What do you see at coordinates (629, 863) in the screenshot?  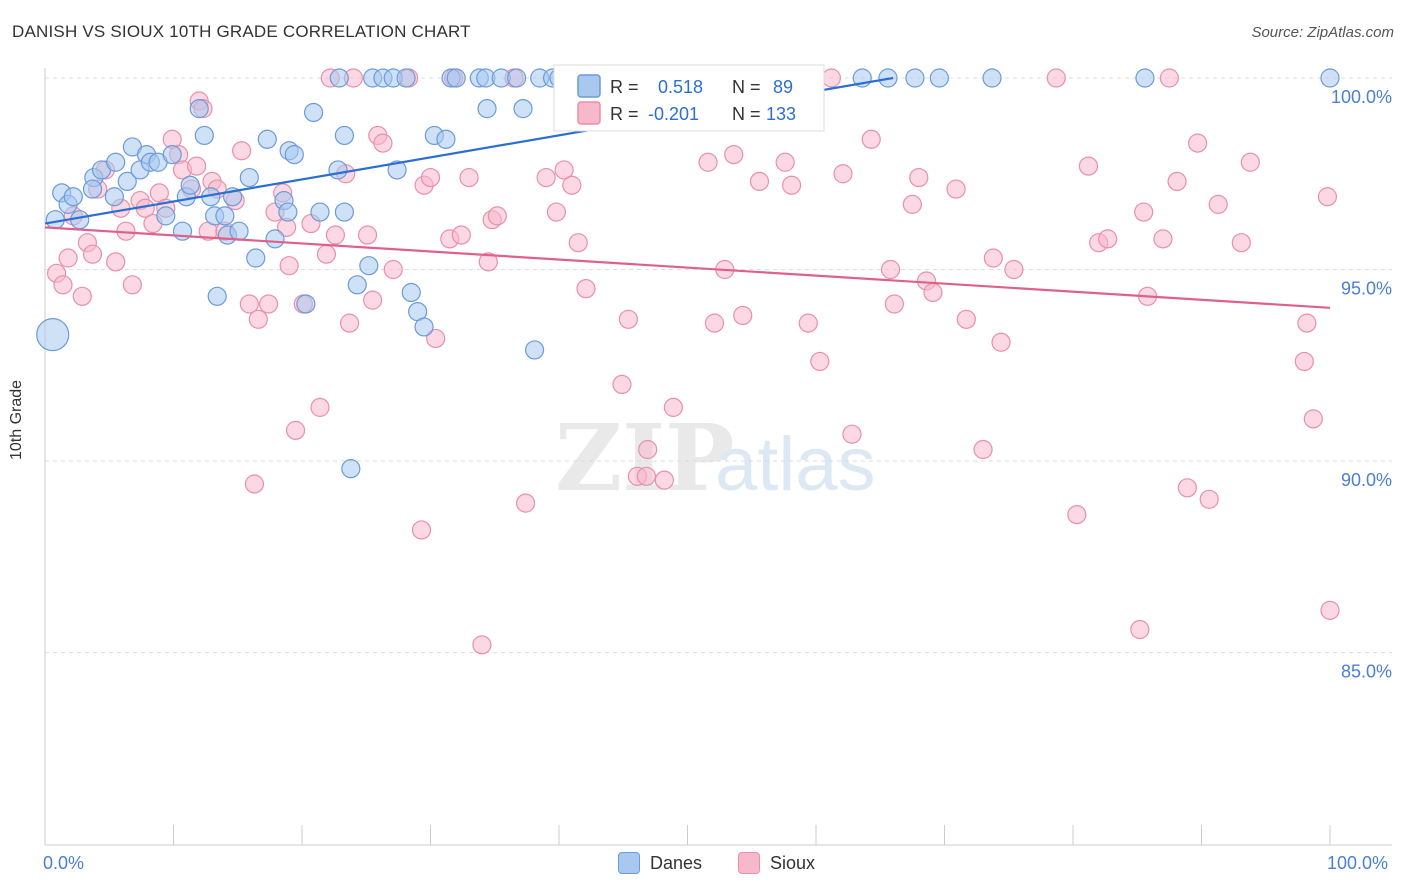 I see `legend-swatch-danes-bottom` at bounding box center [629, 863].